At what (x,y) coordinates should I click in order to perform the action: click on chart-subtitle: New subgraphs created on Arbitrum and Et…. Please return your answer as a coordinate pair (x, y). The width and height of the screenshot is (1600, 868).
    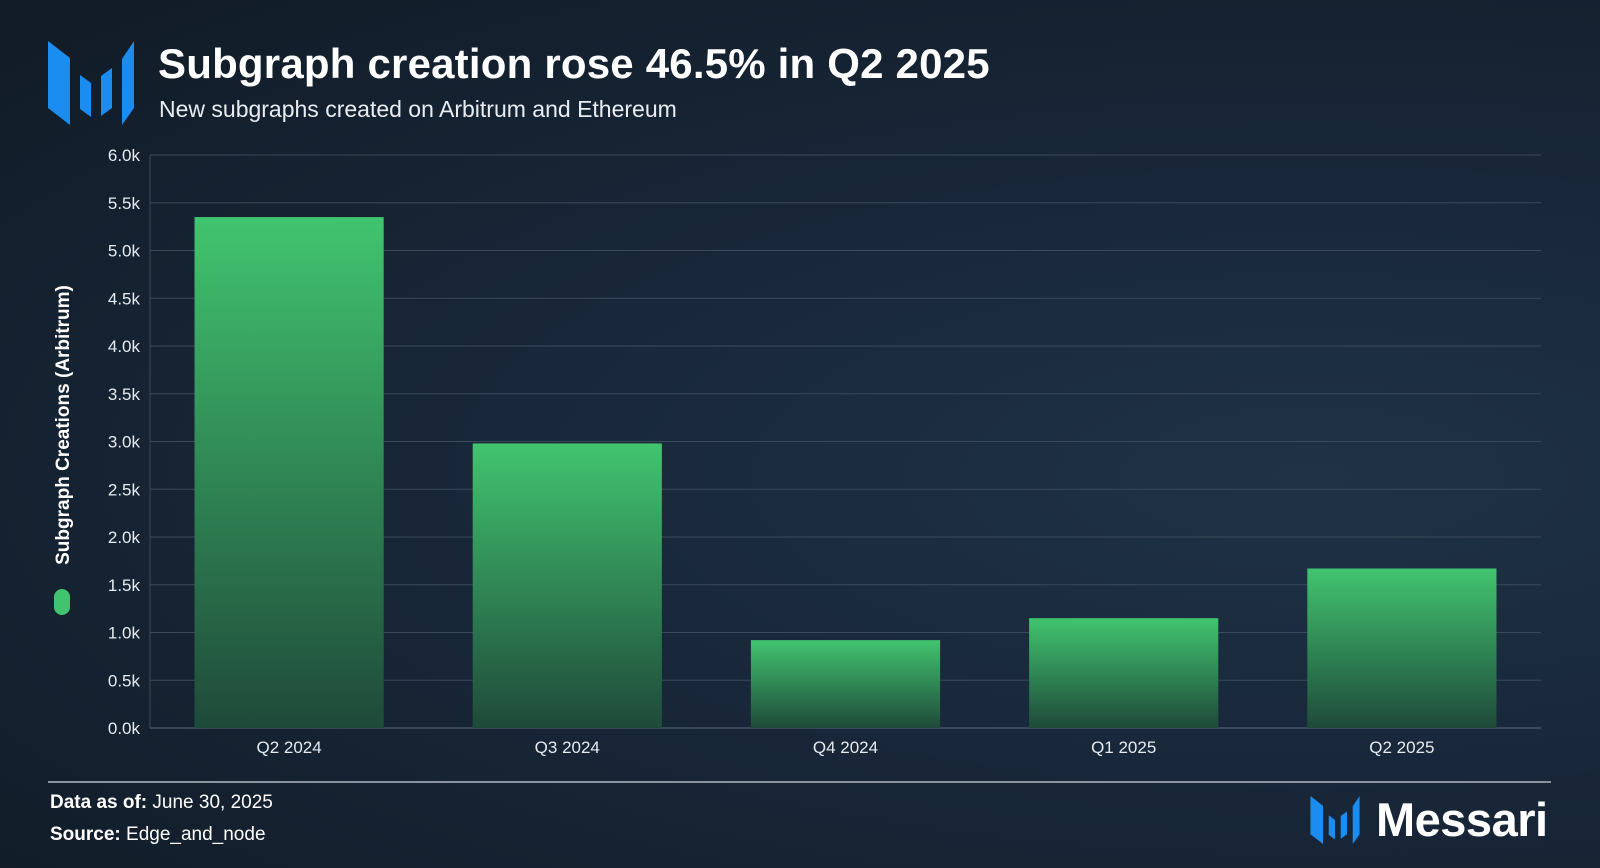
    Looking at the image, I should click on (418, 109).